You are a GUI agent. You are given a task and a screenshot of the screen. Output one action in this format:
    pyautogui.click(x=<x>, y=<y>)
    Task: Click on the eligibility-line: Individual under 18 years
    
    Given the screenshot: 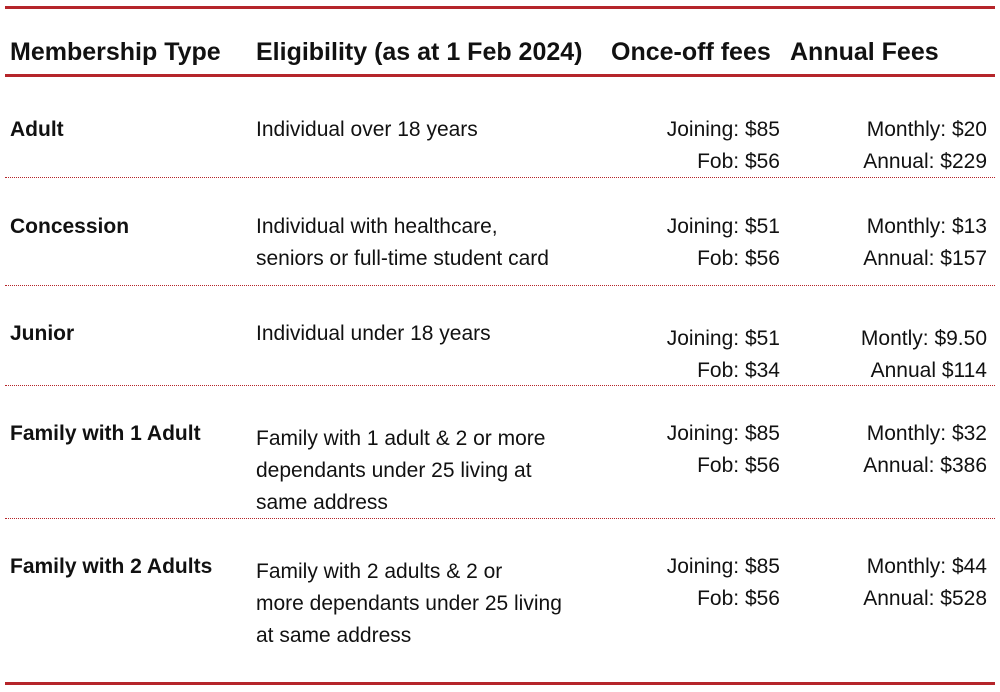 What is the action you would take?
    pyautogui.click(x=373, y=333)
    